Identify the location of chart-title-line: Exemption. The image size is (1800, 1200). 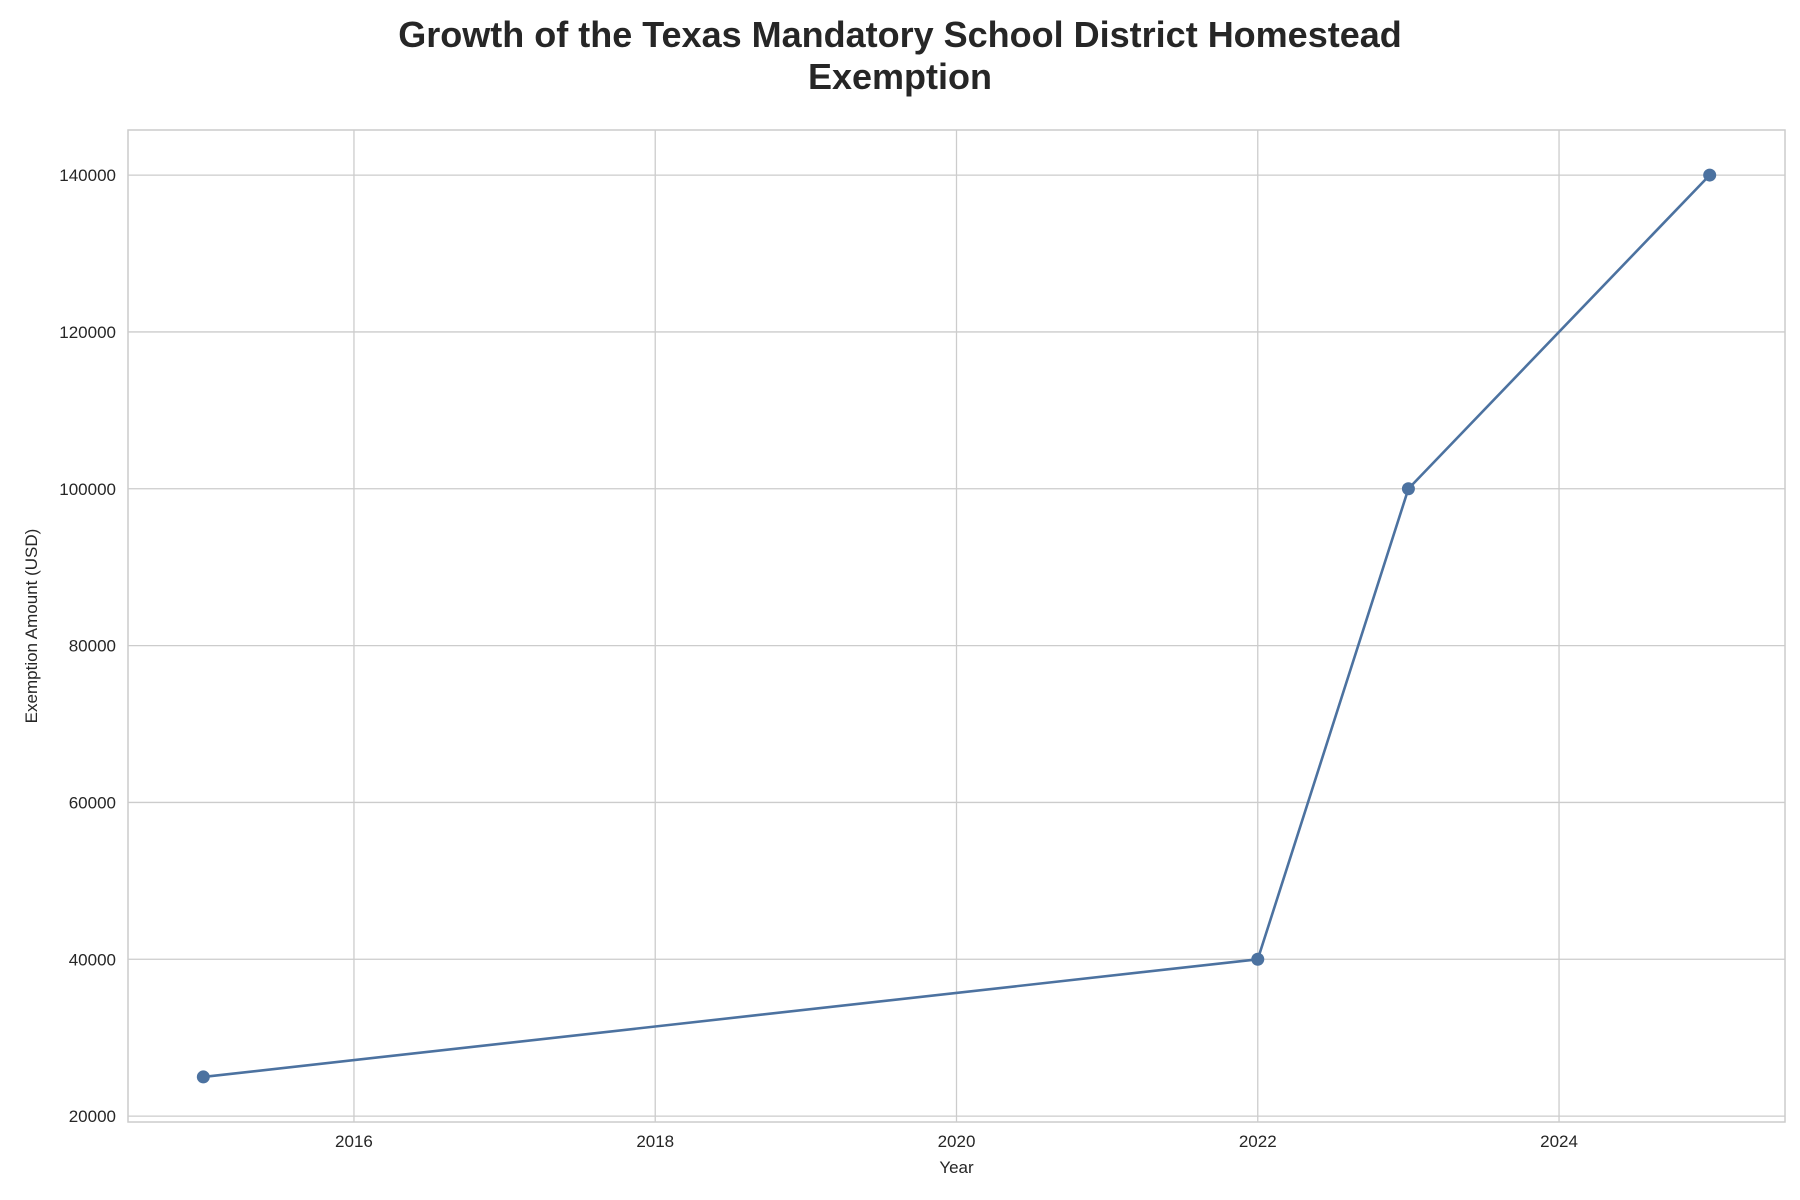
(900, 76).